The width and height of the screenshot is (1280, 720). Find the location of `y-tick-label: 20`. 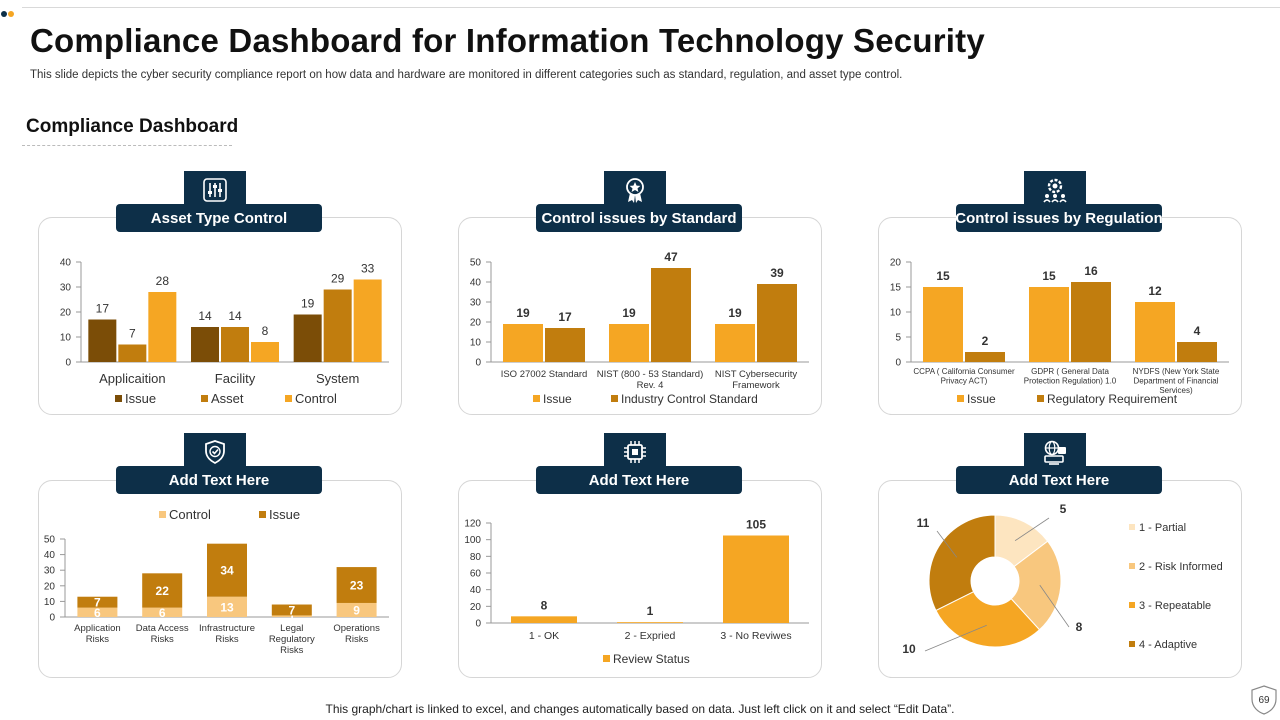

y-tick-label: 20 is located at coordinates (476, 607).